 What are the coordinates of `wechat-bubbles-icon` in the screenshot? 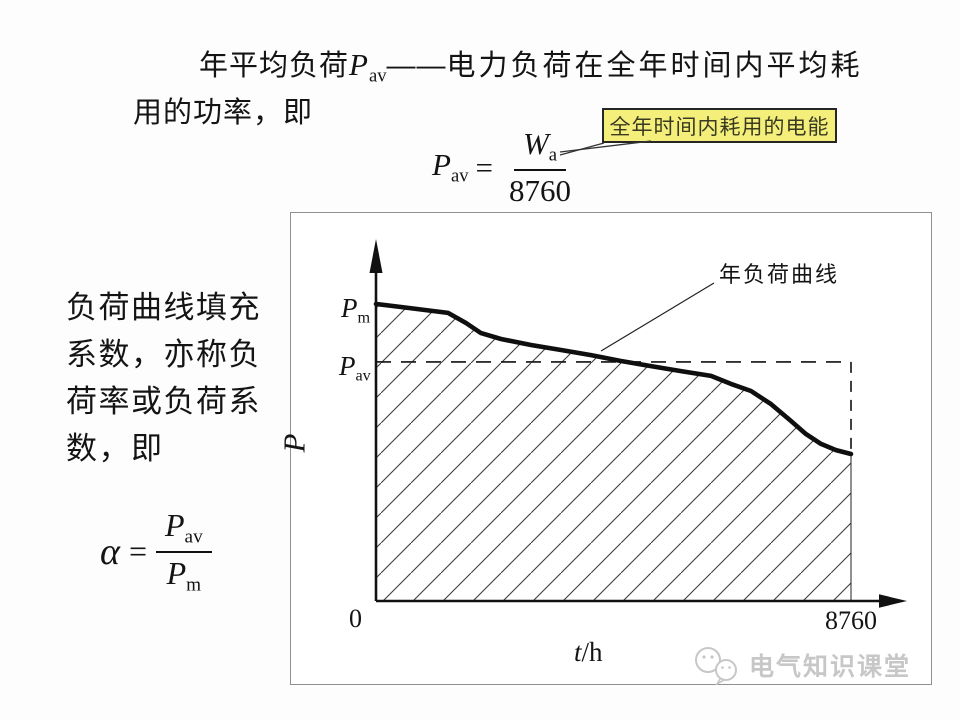 It's located at (716, 666).